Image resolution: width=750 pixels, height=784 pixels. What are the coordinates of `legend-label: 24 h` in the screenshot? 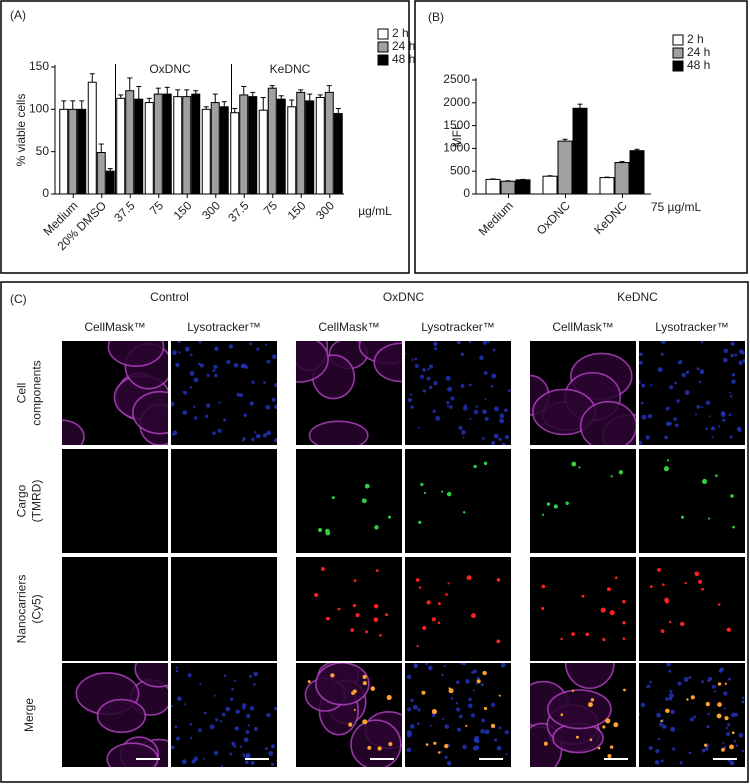 It's located at (698, 52).